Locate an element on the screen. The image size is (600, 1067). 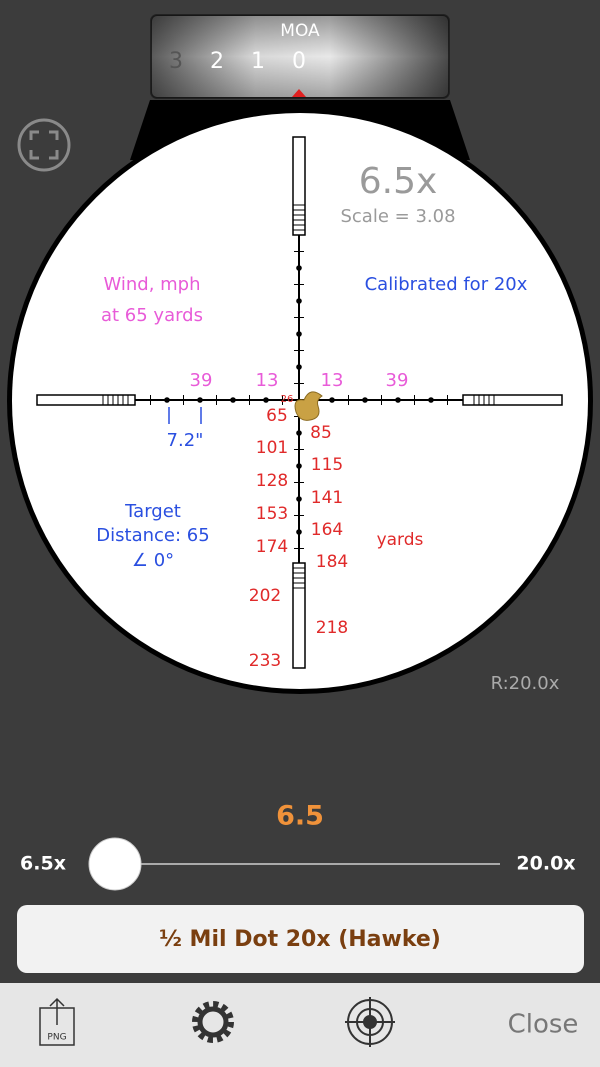
wind-label: 26 is located at coordinates (287, 399).